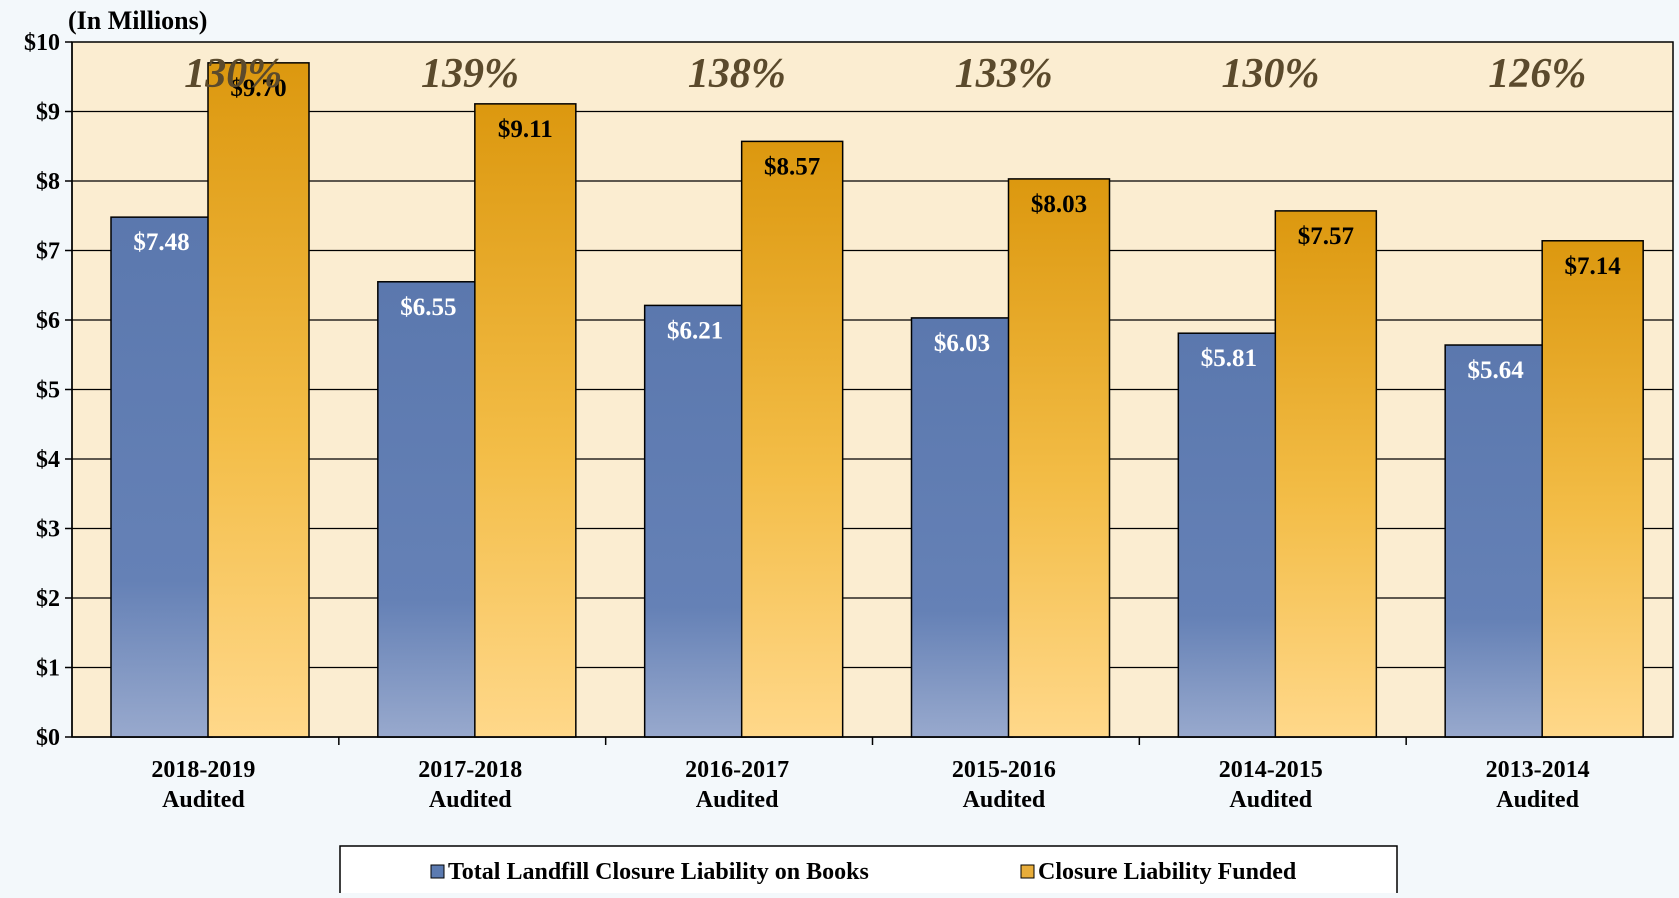 The width and height of the screenshot is (1679, 898). I want to click on bar-value-label: $5.64, so click(1496, 370).